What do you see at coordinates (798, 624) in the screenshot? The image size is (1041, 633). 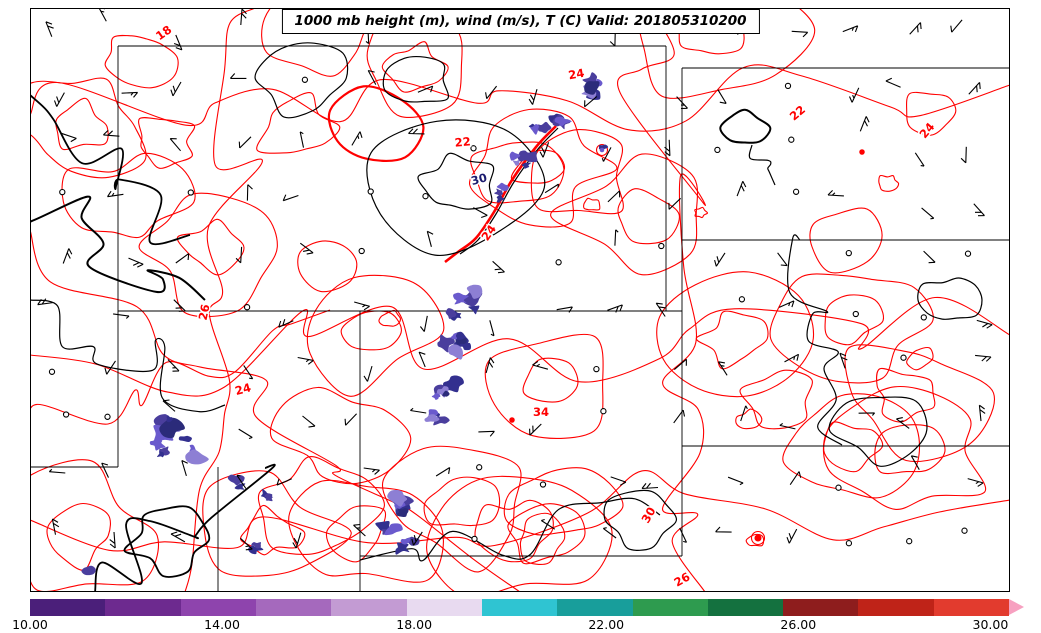 I see `colorbar-tick-label: 26.00` at bounding box center [798, 624].